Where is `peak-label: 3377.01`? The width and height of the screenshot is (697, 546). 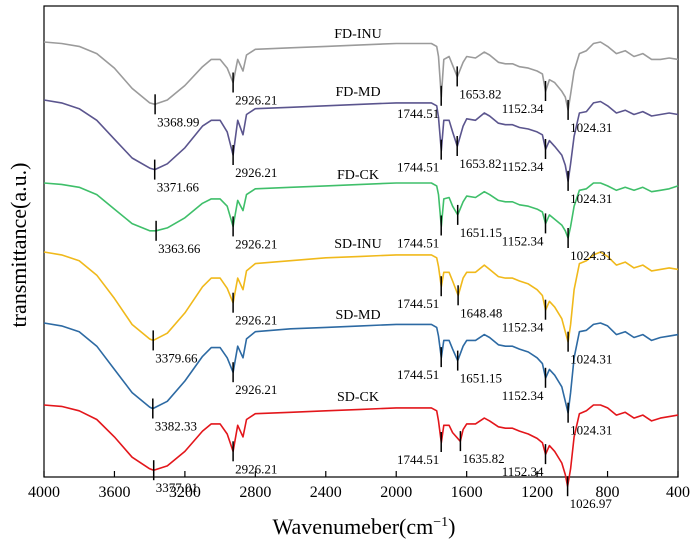
peak-label: 3377.01 is located at coordinates (177, 487).